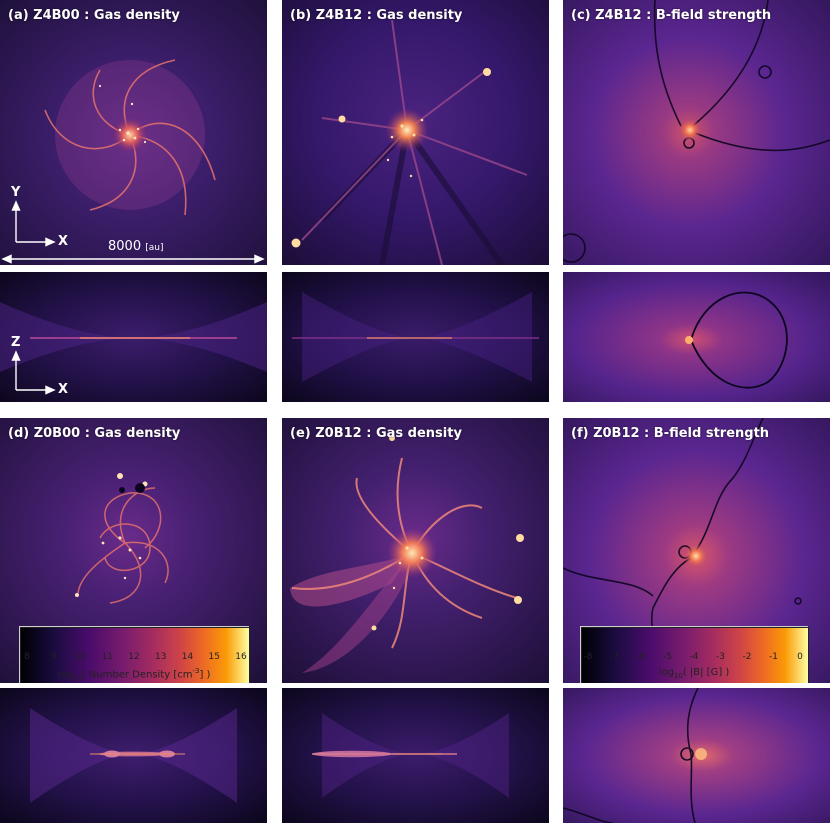 The width and height of the screenshot is (830, 823). Describe the element at coordinates (376, 15) in the screenshot. I see `panel-b-title: (b) Z4B12 : Gas density` at that location.